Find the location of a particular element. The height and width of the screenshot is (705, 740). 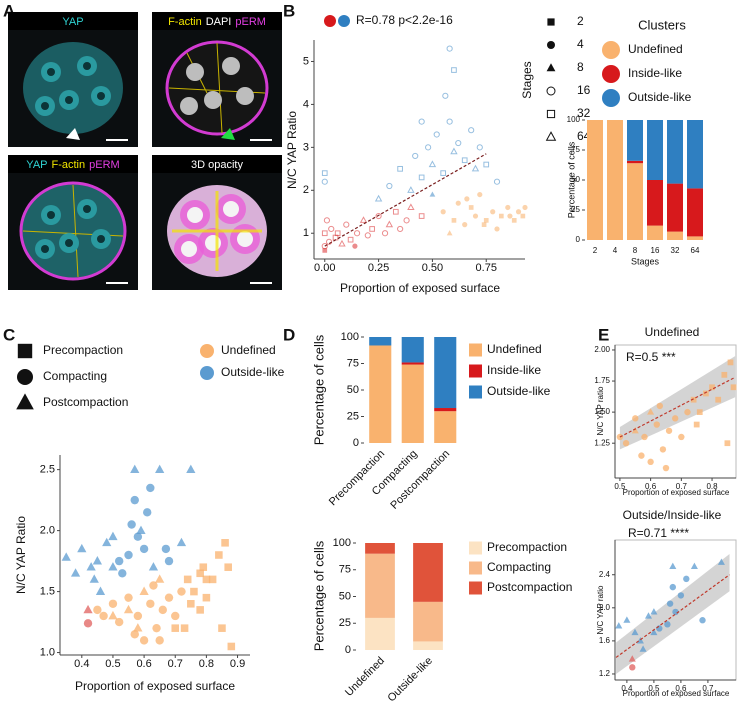

chart-title: Undefined is located at coordinates (672, 332).